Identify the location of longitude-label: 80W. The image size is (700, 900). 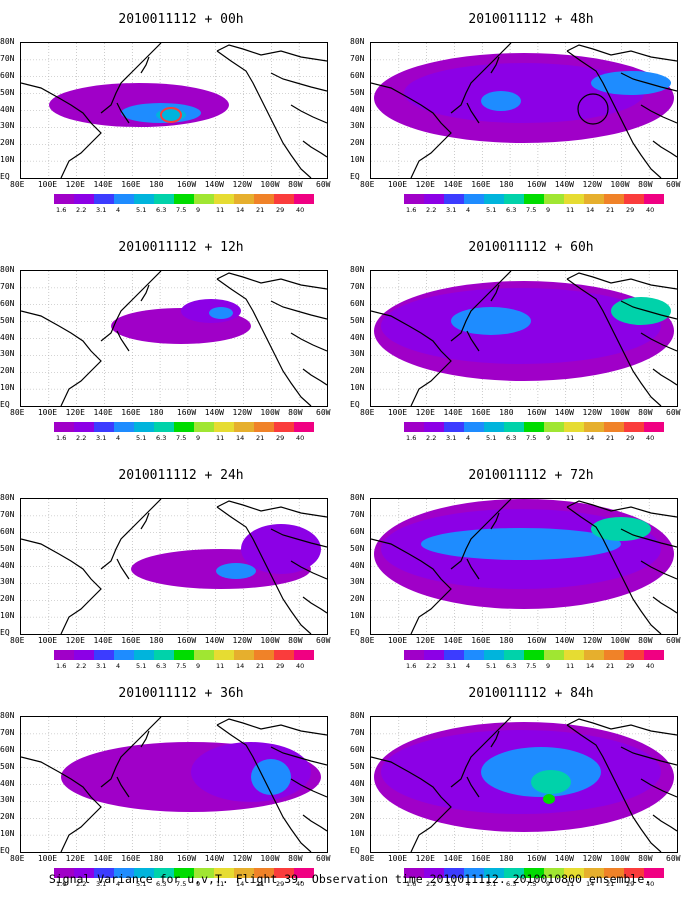
(295, 858).